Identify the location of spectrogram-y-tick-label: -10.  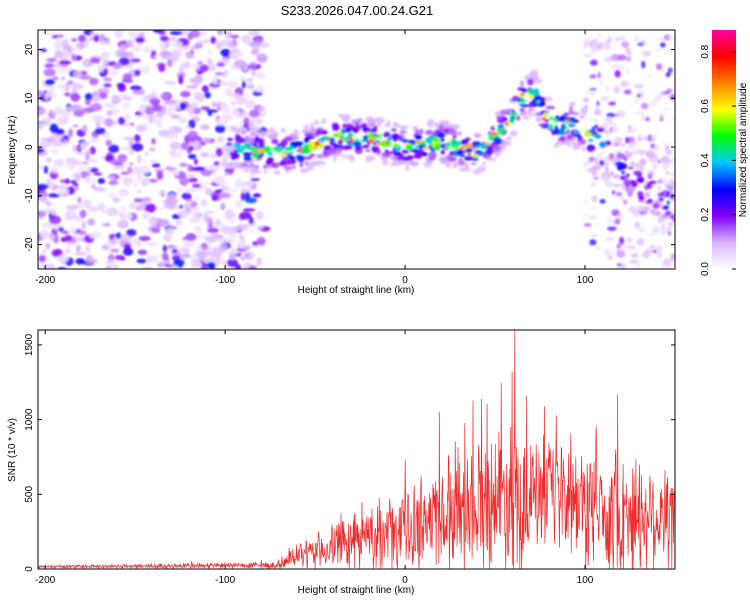
(29, 195).